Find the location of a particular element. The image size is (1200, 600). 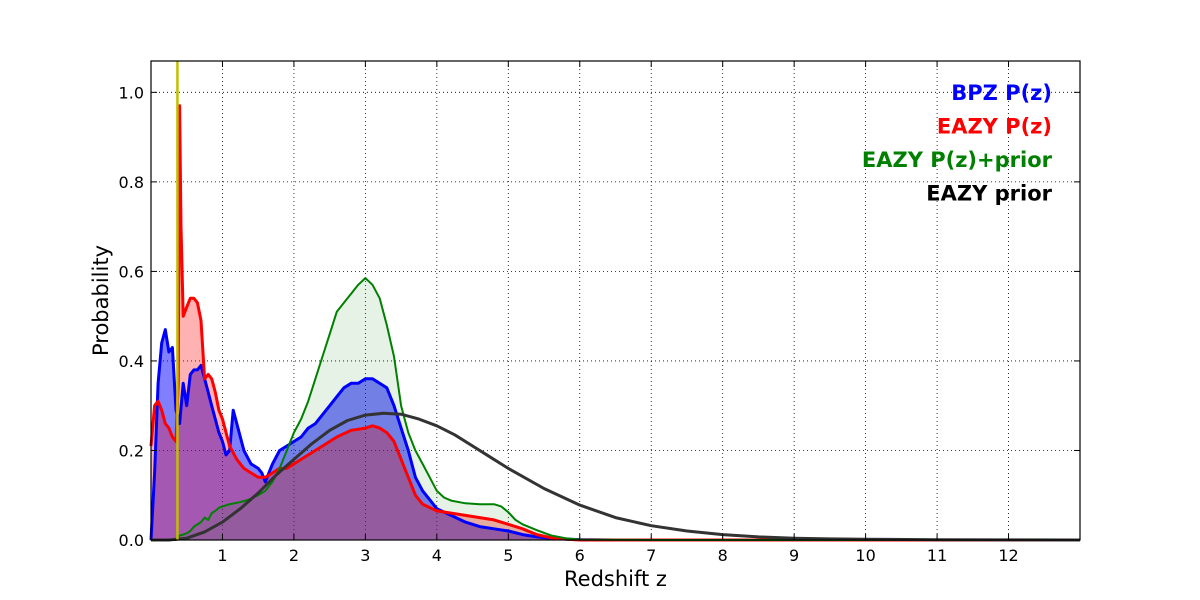

y-tick-label: 1.0 is located at coordinates (131, 92).